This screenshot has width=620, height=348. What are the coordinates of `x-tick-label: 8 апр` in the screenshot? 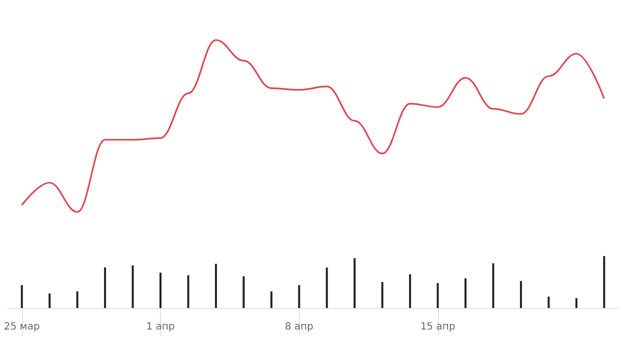 It's located at (299, 327).